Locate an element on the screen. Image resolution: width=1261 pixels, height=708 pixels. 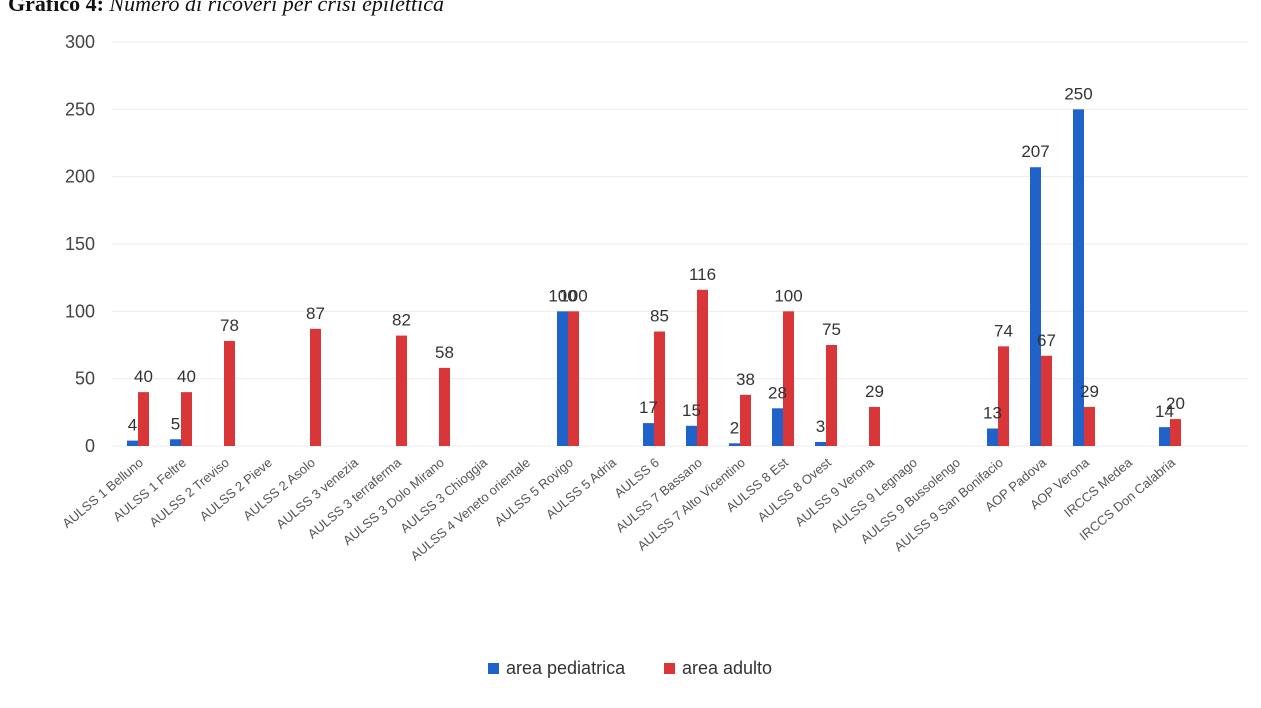
data-label: 116 is located at coordinates (702, 274).